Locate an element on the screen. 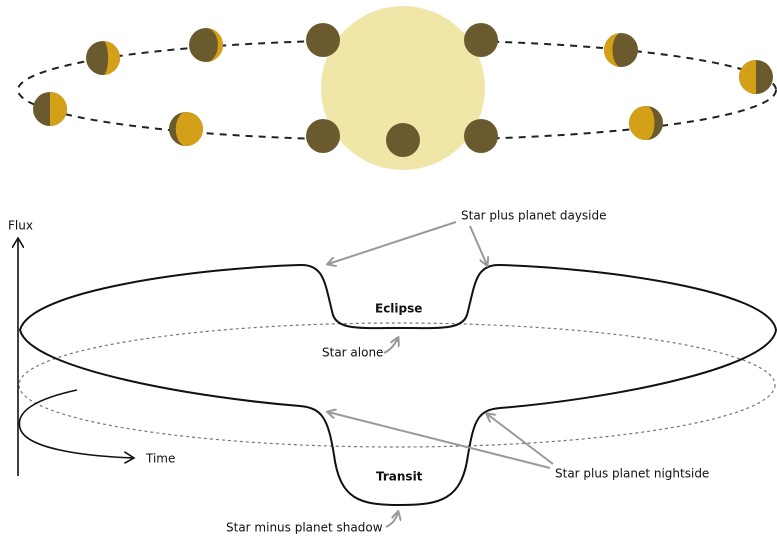 This screenshot has width=777, height=536. star is located at coordinates (403, 88).